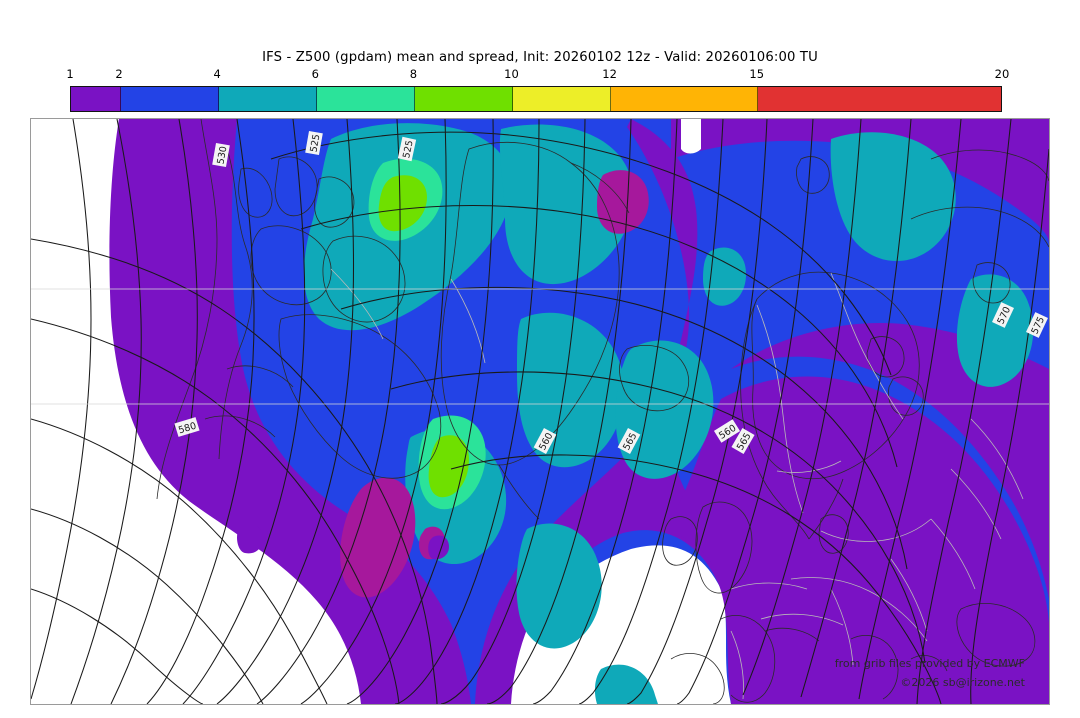  I want to click on spread-patch-teal-nwrussia, so click(893, 197).